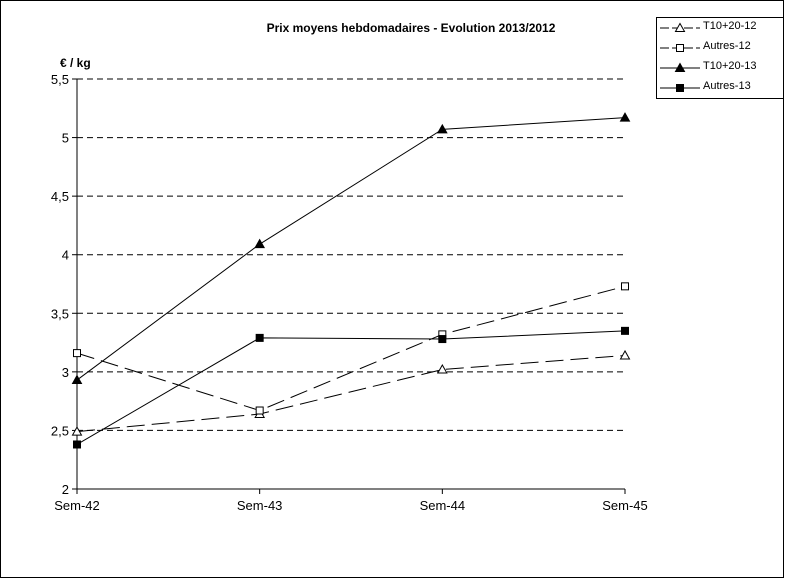 The image size is (794, 584). I want to click on x-tick-label: Sem-45, so click(625, 505).